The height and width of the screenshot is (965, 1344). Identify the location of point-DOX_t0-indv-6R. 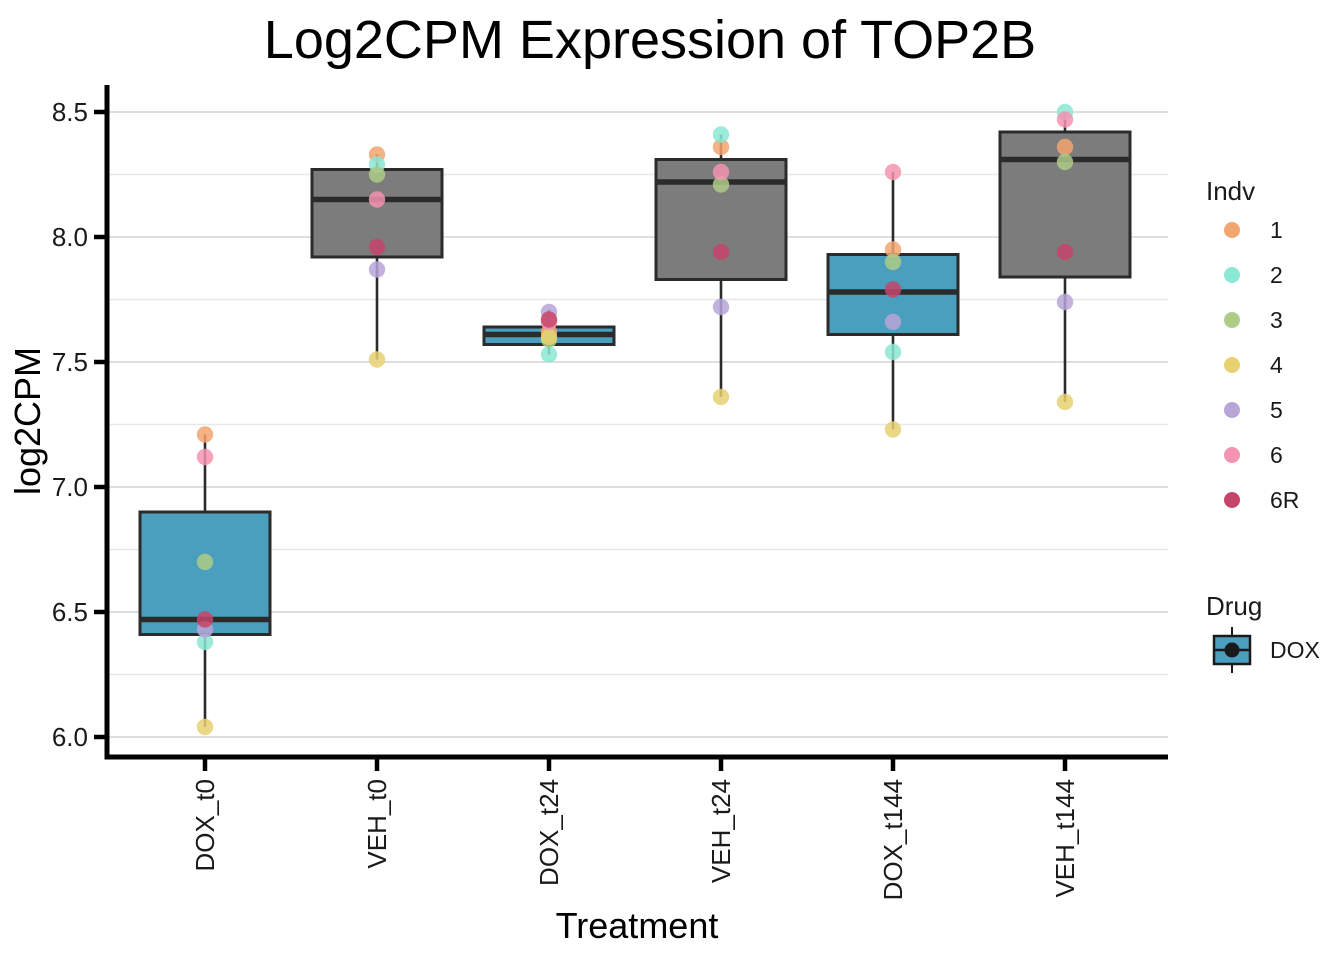
(205, 619).